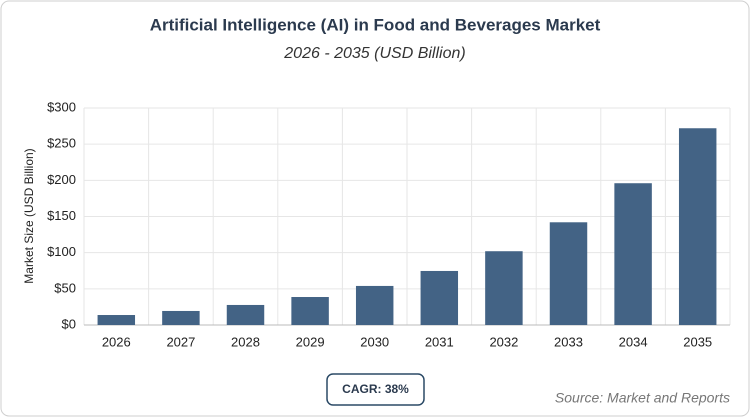  I want to click on x-tick-label: 2032, so click(503, 341).